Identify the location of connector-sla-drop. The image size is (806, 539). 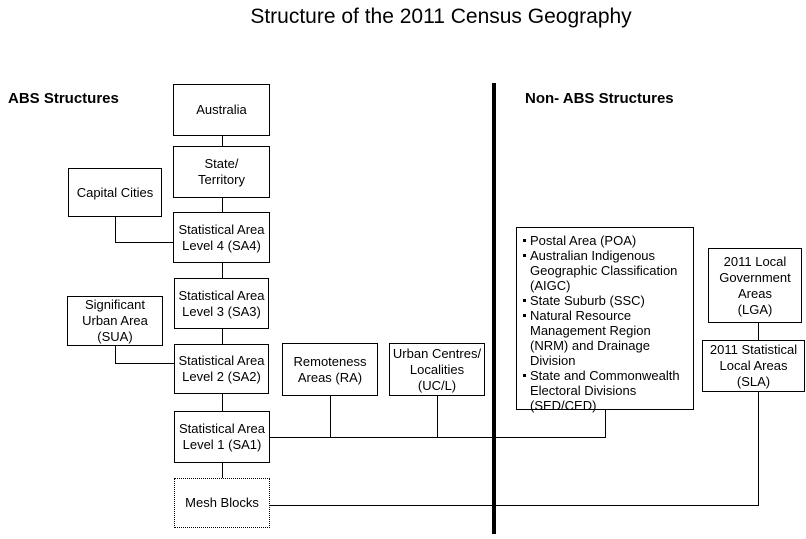
(758, 449).